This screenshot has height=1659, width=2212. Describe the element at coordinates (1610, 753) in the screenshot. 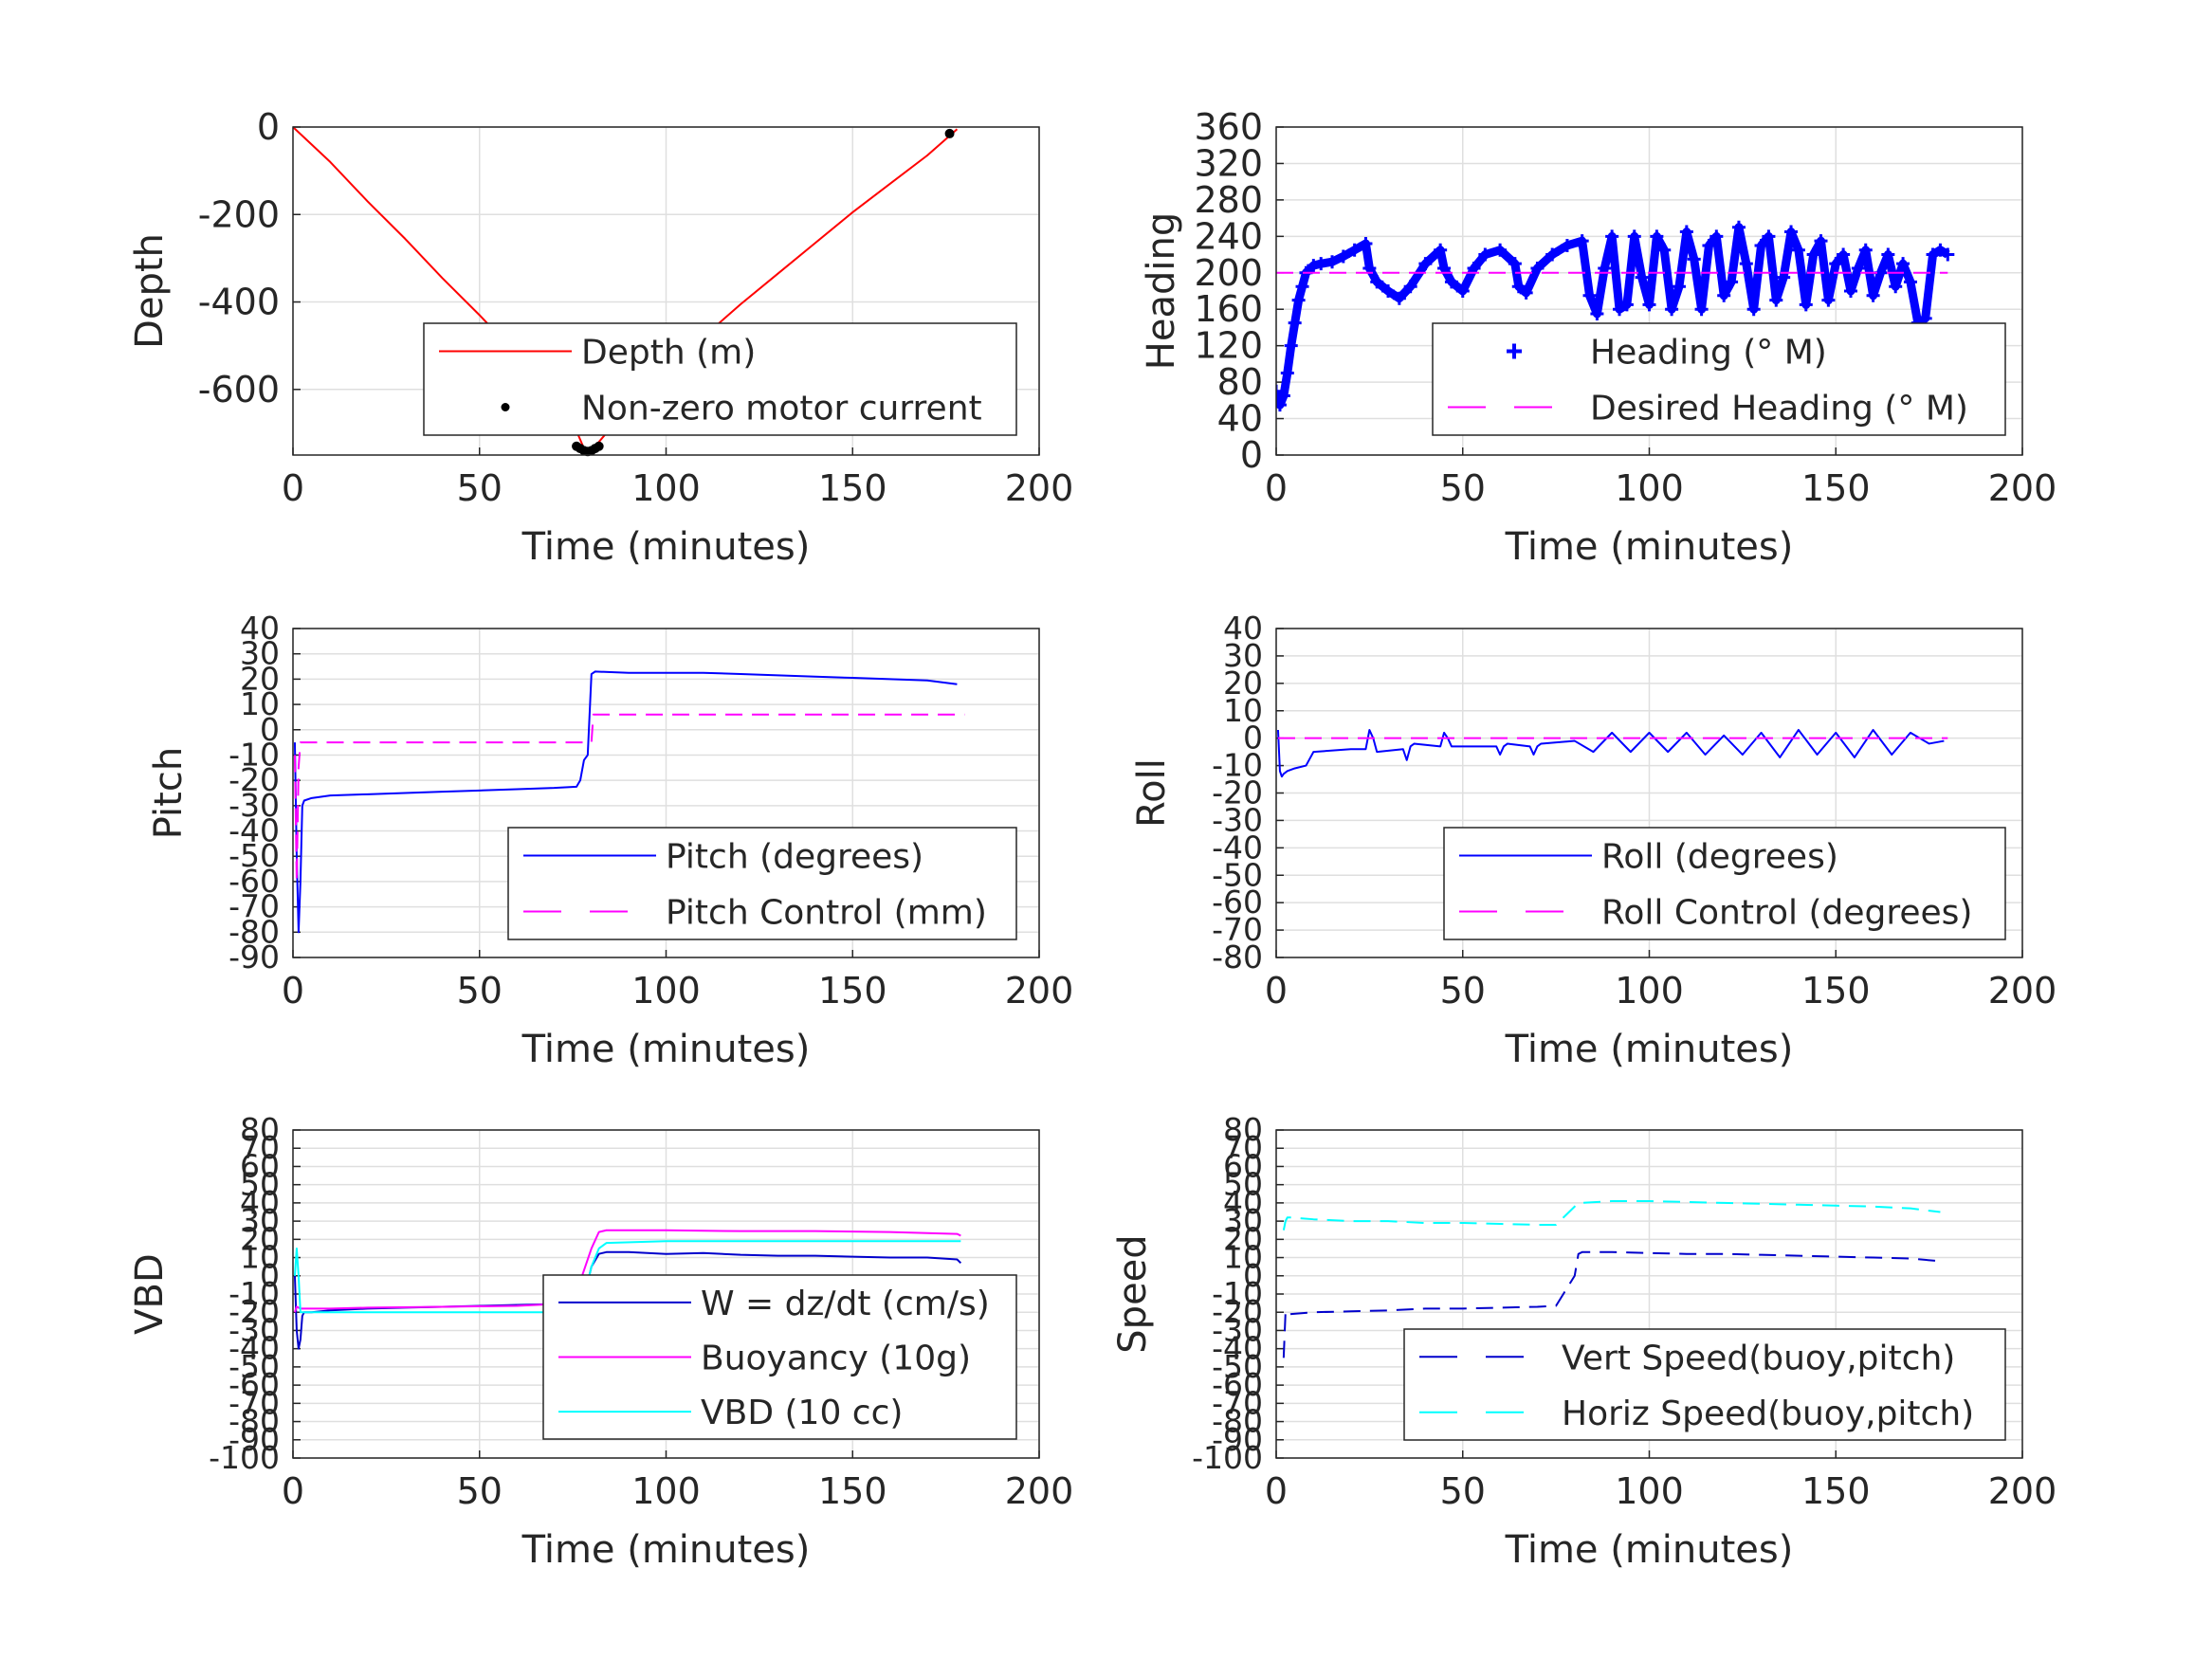

I see `series-roll-degrees` at that location.